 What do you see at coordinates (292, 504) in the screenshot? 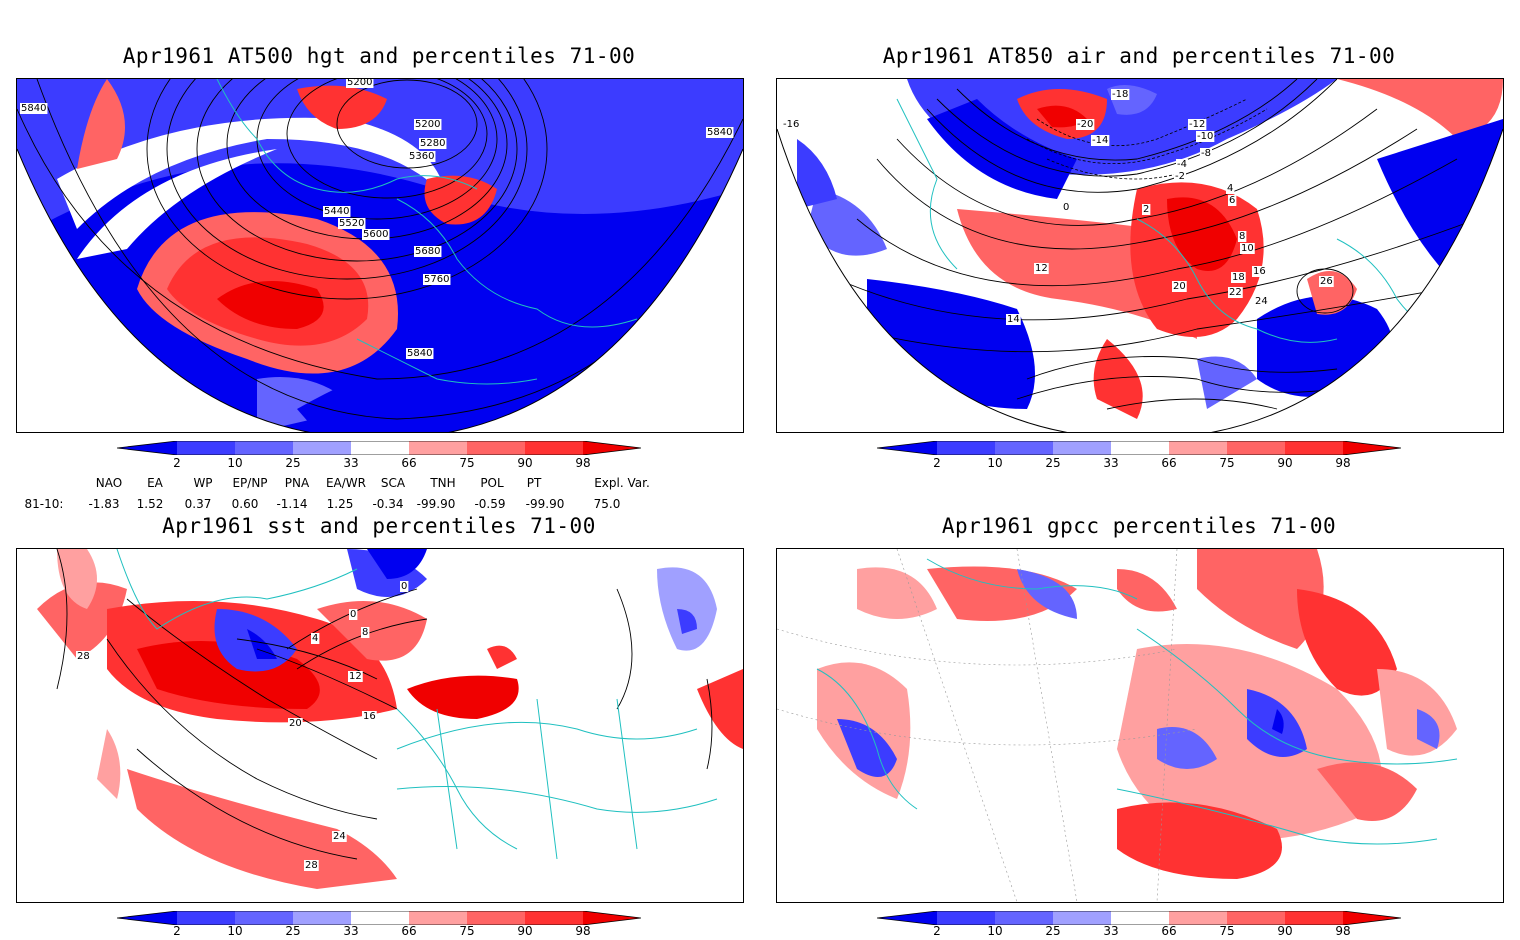
I see `index-value: -1.14` at bounding box center [292, 504].